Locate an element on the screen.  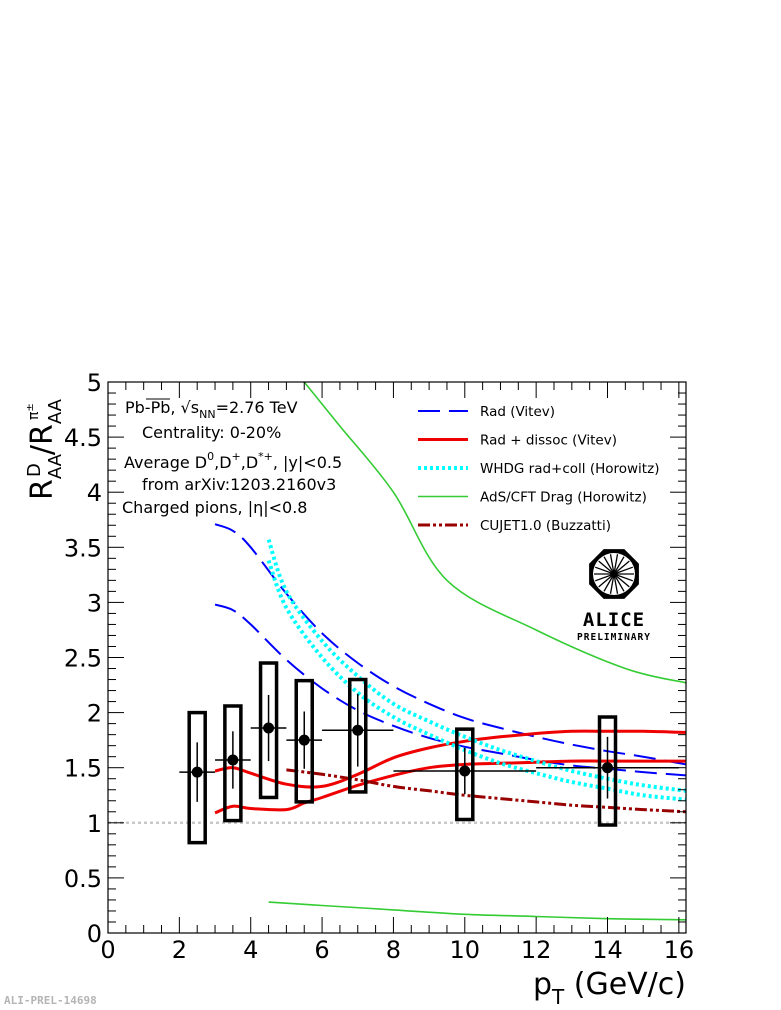
info-average: Average D0,D+,D*+, |y|<0.5 is located at coordinates (233, 461).